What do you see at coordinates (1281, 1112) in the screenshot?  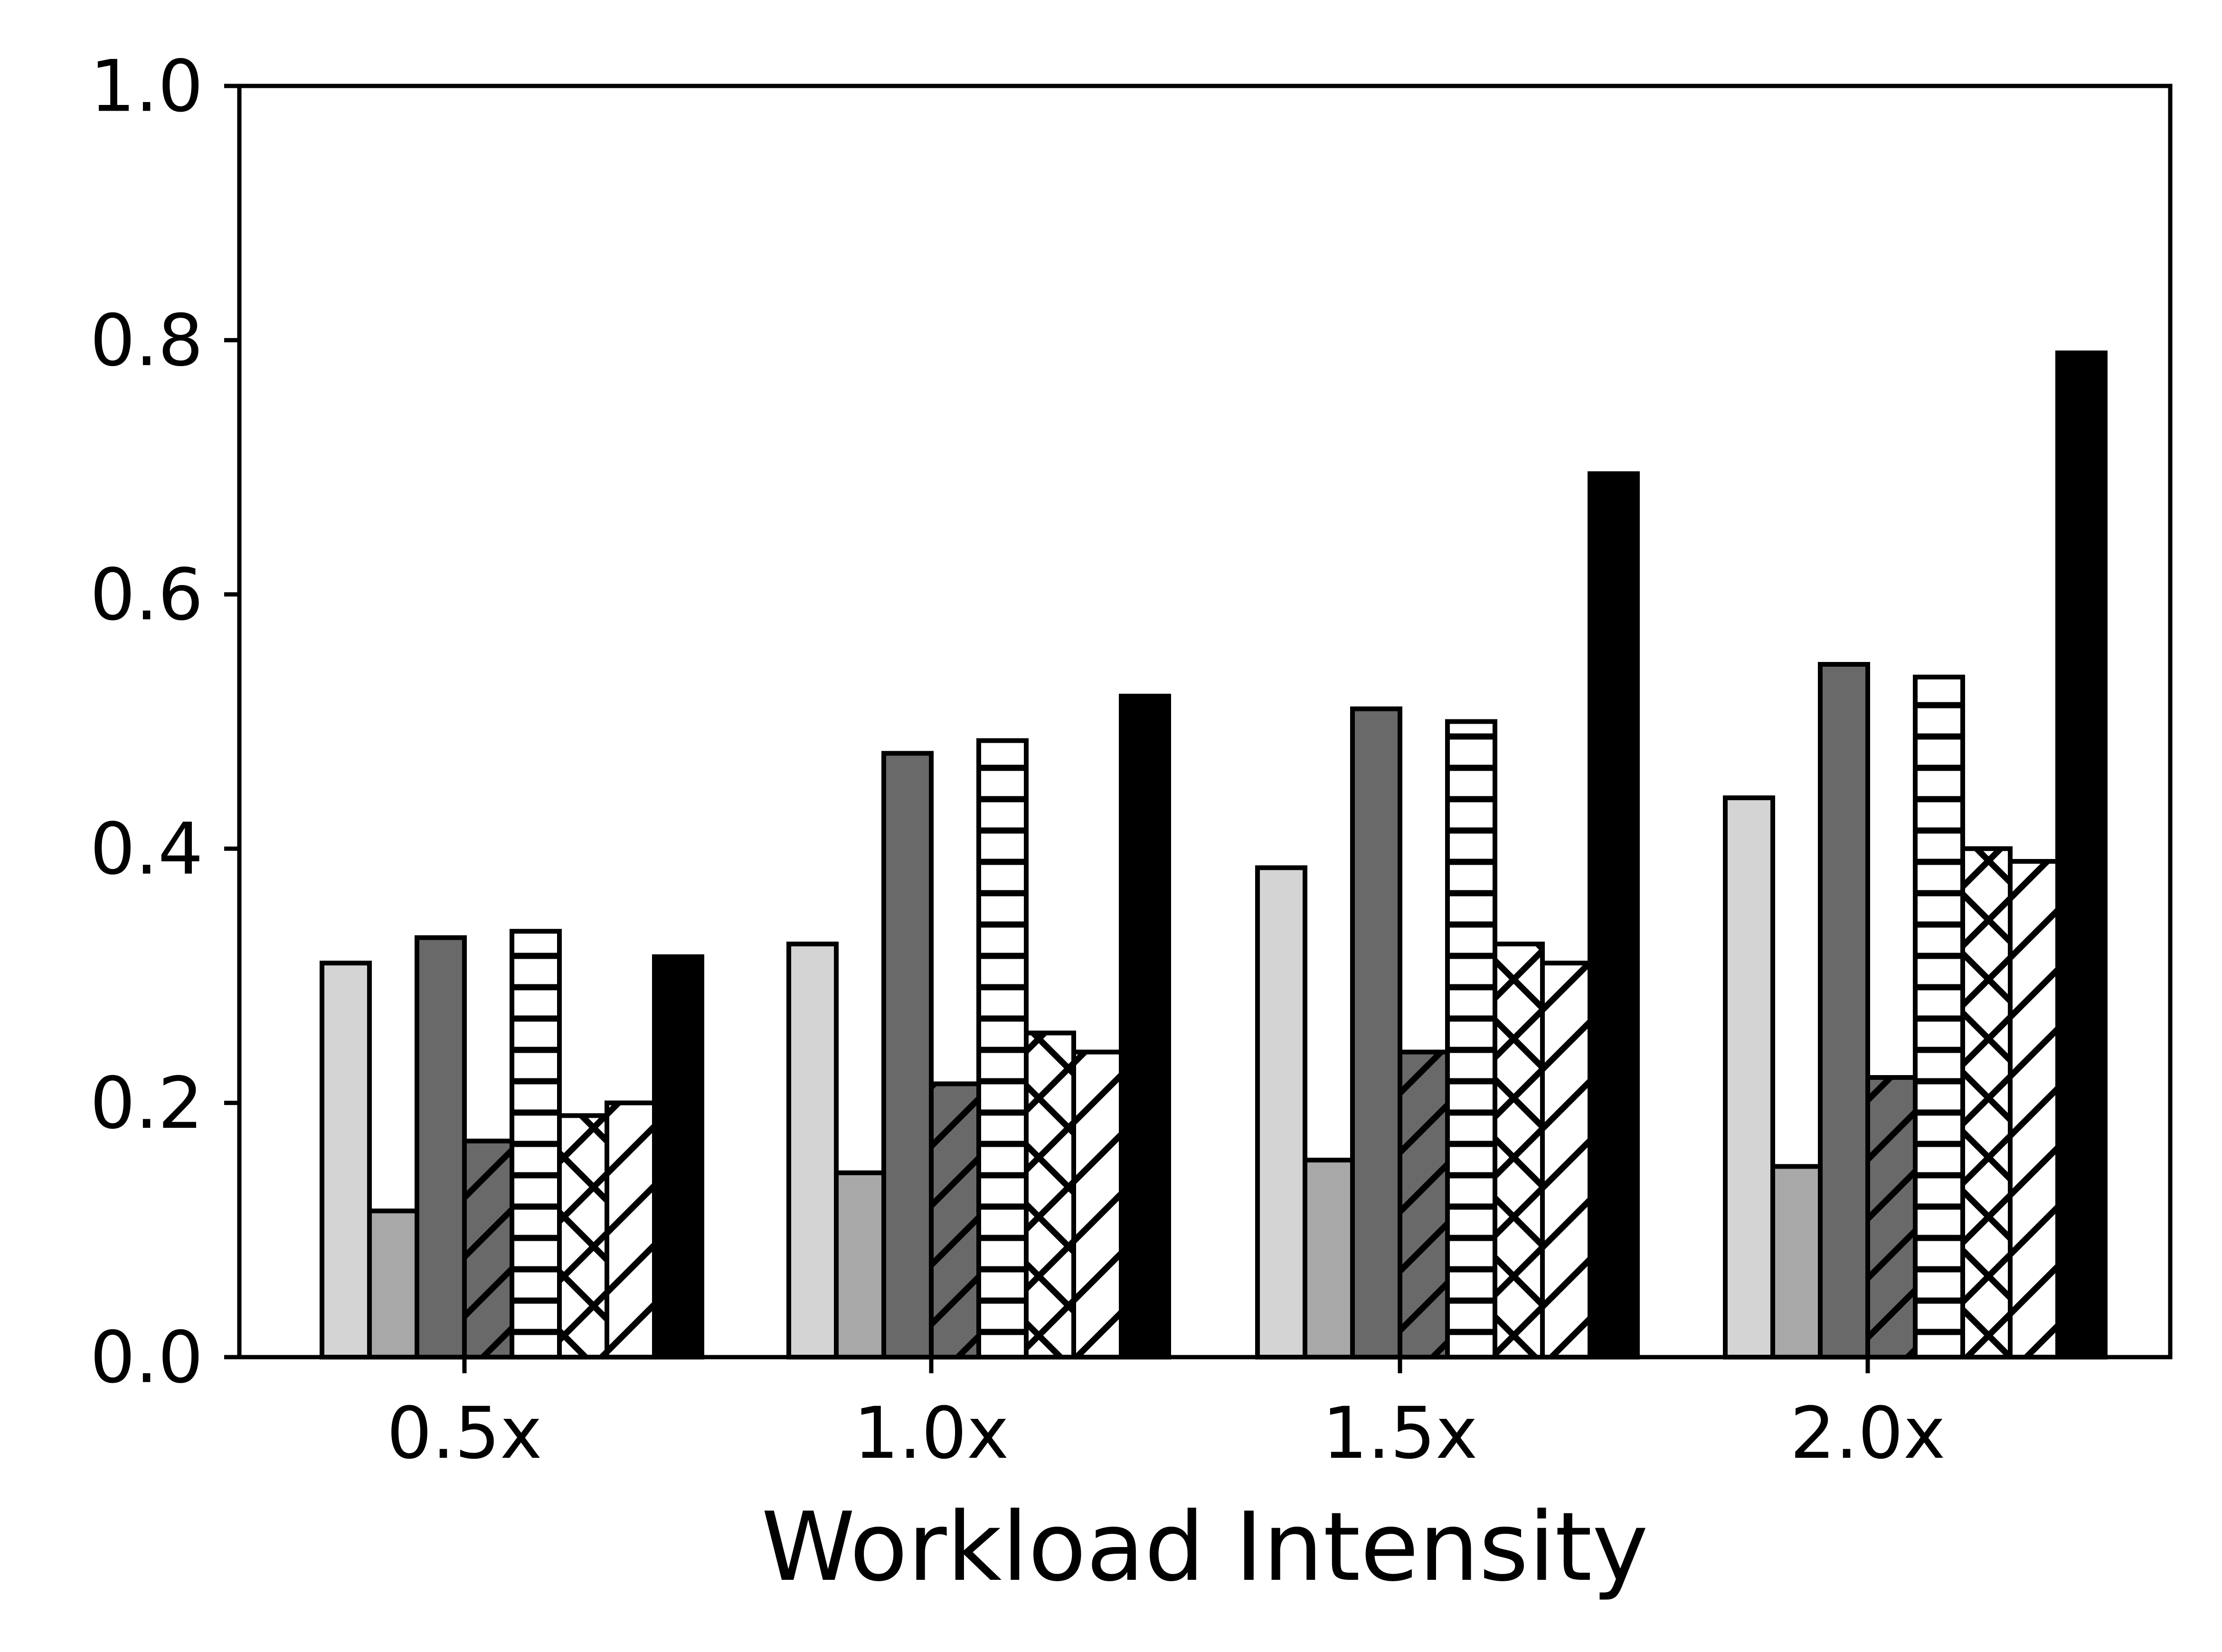 I see `bar-light-gray-solid-1.5x` at bounding box center [1281, 1112].